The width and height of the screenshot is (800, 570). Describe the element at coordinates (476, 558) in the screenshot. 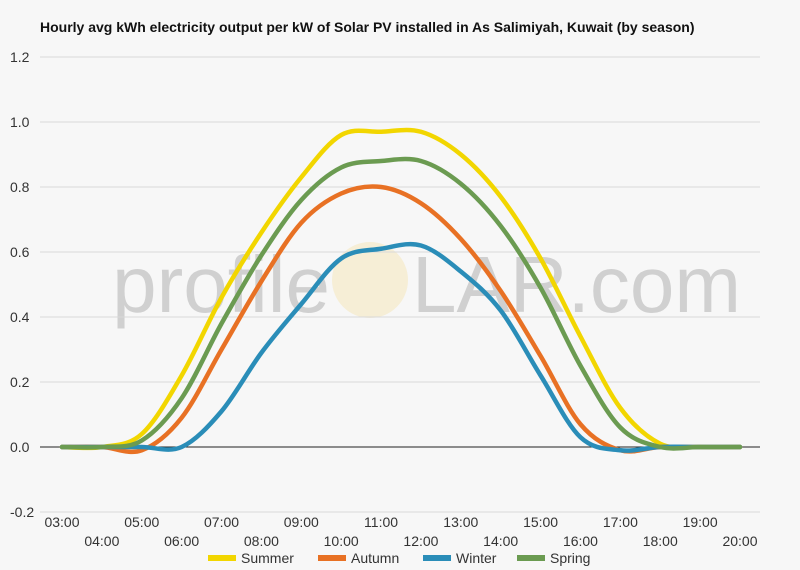

I see `legend-label: Winter` at that location.